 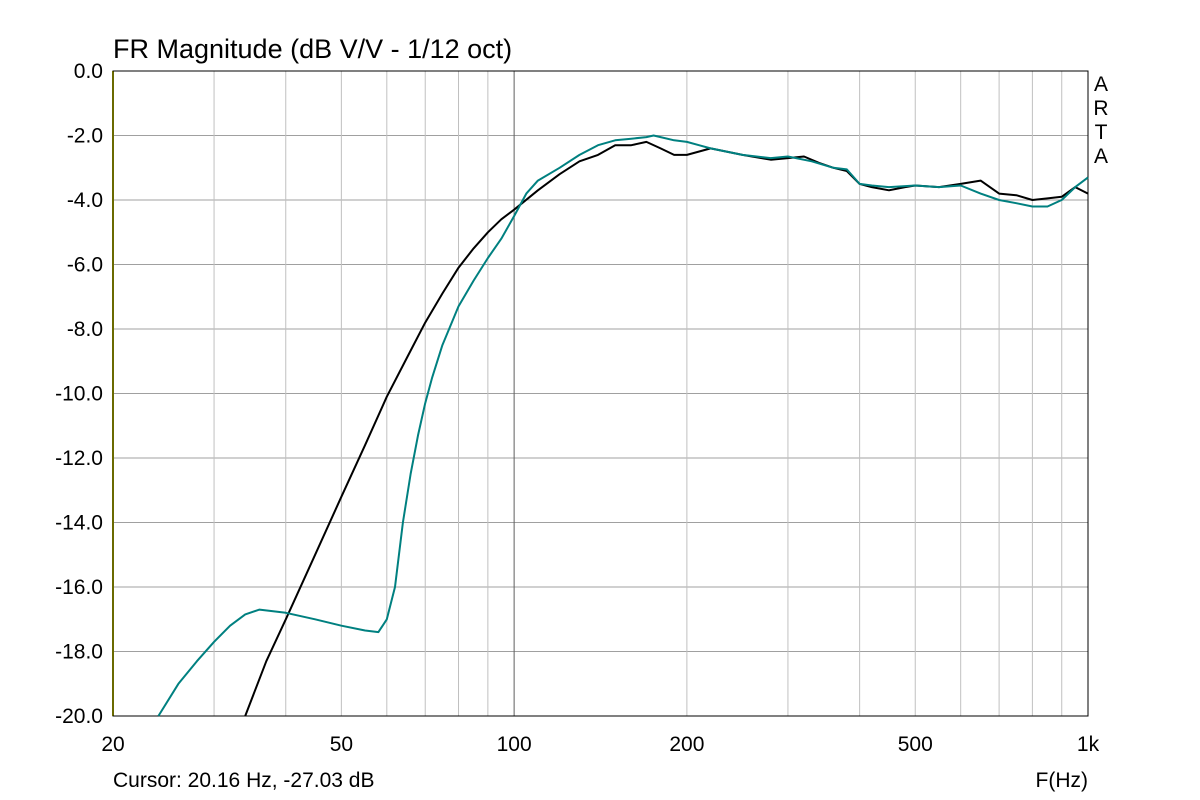 I want to click on x-tick-labels: 20 50 100 200 500 1k, so click(x=600, y=744).